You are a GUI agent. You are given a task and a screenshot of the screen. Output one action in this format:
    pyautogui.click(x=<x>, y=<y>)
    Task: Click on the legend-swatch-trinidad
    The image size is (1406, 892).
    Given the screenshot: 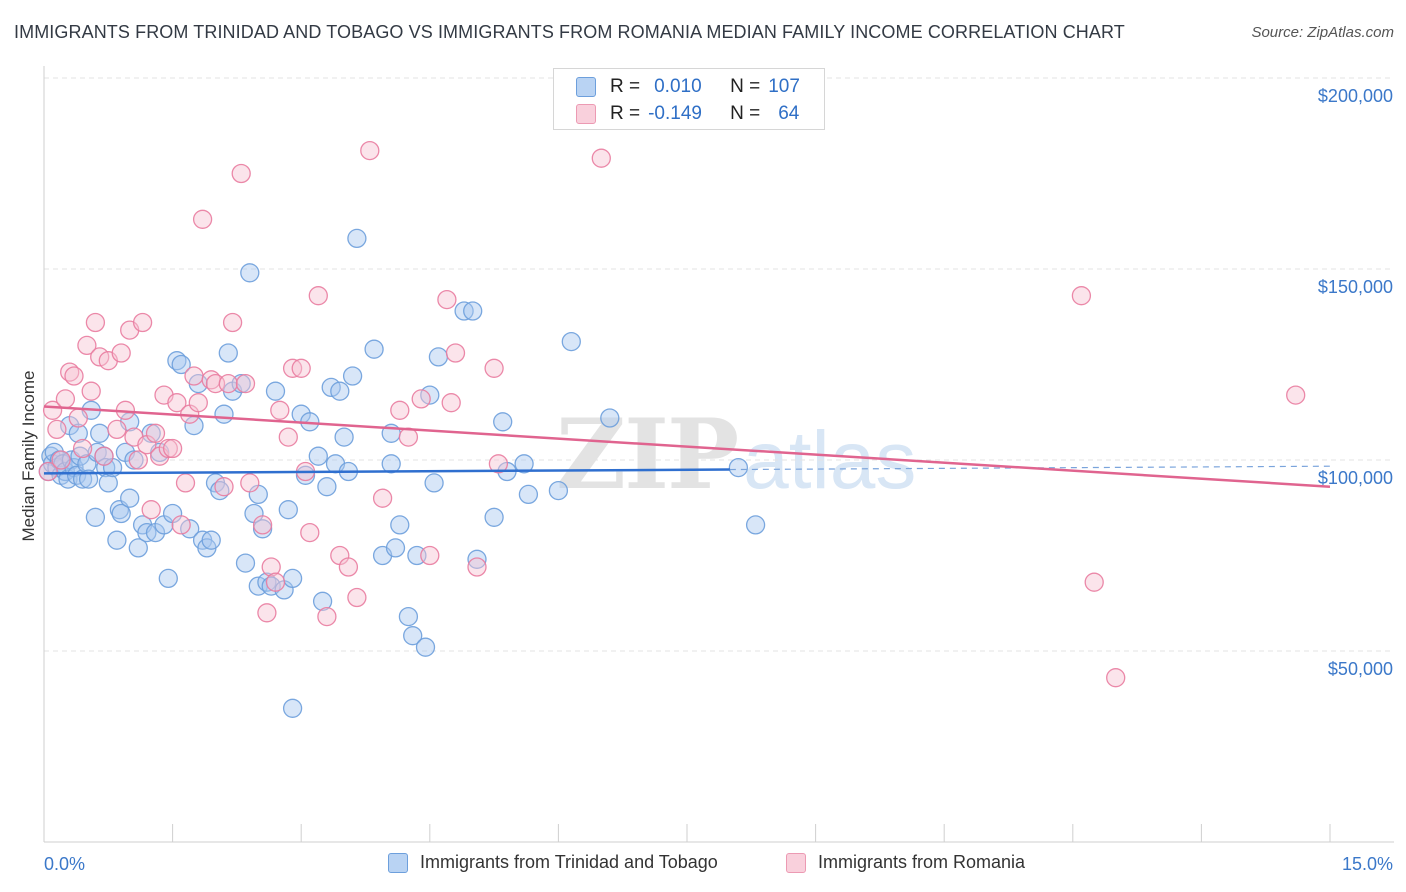 What is the action you would take?
    pyautogui.click(x=398, y=862)
    